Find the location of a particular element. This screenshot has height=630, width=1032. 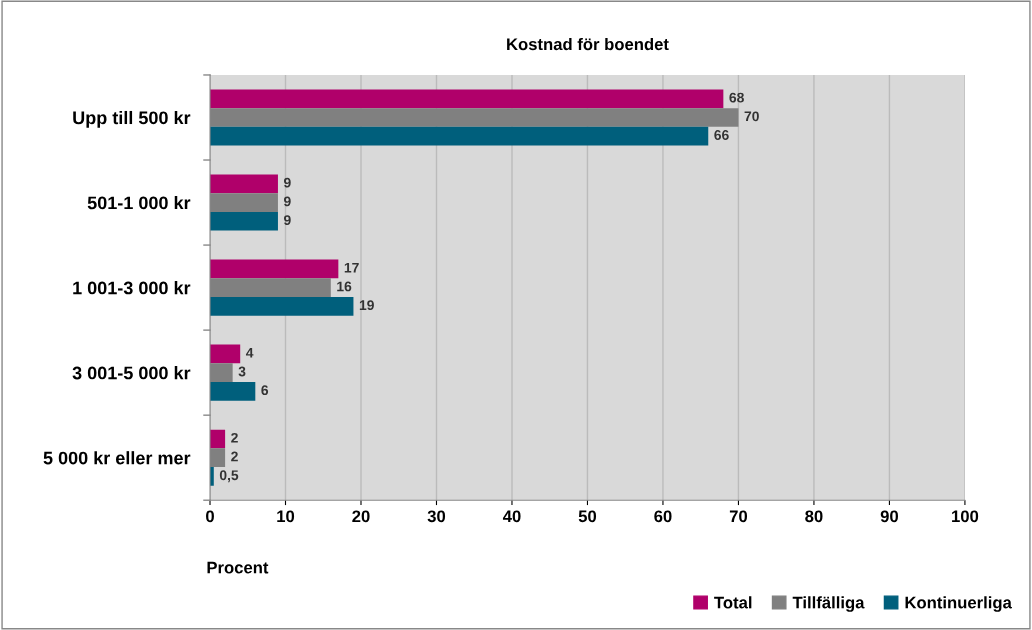

x-tick-label: 30 is located at coordinates (436, 516).